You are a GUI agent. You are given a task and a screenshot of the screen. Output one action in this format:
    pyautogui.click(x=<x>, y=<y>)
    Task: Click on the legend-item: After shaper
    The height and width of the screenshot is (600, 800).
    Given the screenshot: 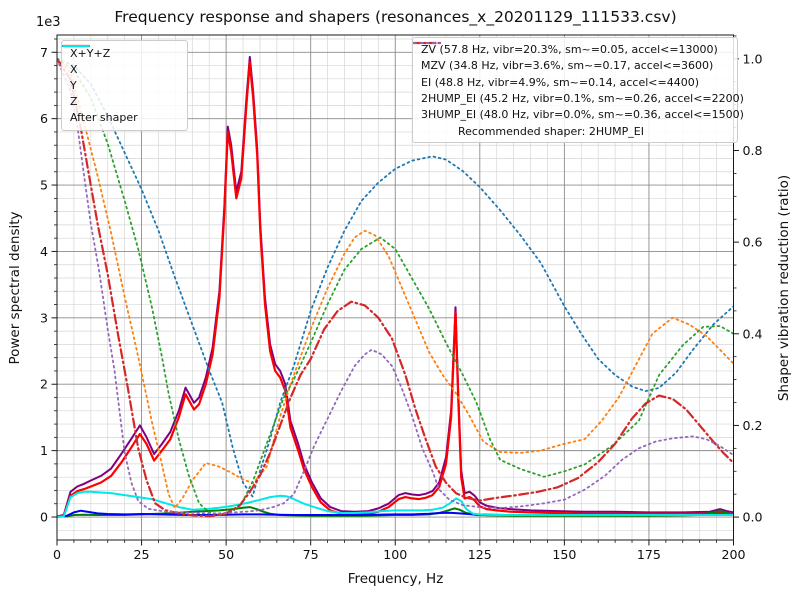 What is the action you would take?
    pyautogui.click(x=120, y=85)
    